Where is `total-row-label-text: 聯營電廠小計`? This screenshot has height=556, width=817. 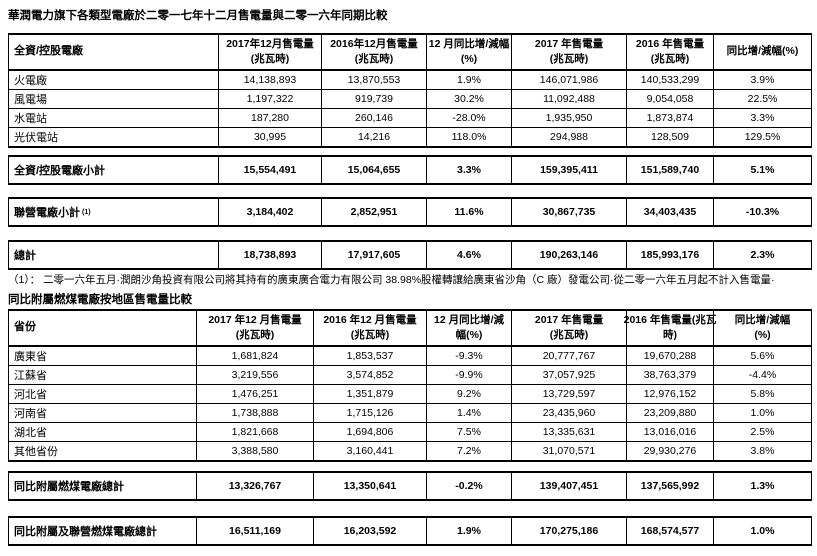
total-row-label-text: 聯營電廠小計 is located at coordinates (47, 213).